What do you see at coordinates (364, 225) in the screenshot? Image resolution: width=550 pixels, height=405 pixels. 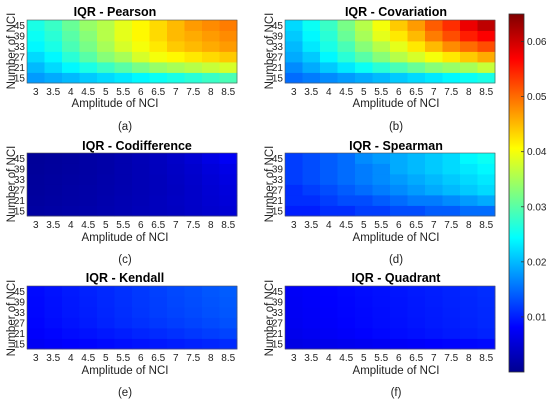 I see `panel-d-x-tick-label: 5` at bounding box center [364, 225].